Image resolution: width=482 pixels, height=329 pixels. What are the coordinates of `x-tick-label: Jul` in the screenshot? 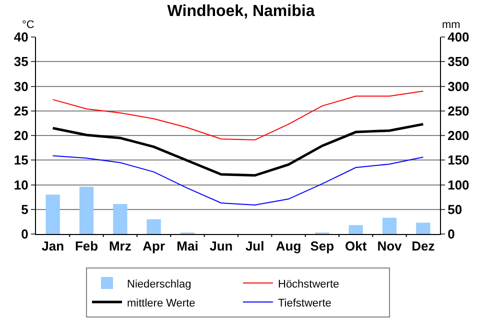 It's located at (254, 246).